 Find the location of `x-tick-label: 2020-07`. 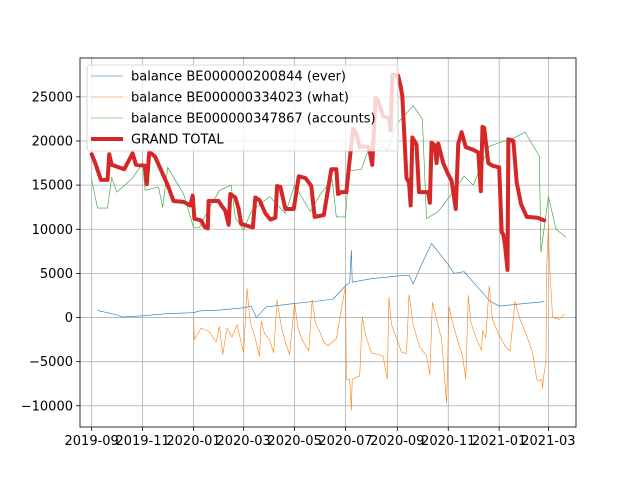

x-tick-label: 2020-07 is located at coordinates (345, 441).